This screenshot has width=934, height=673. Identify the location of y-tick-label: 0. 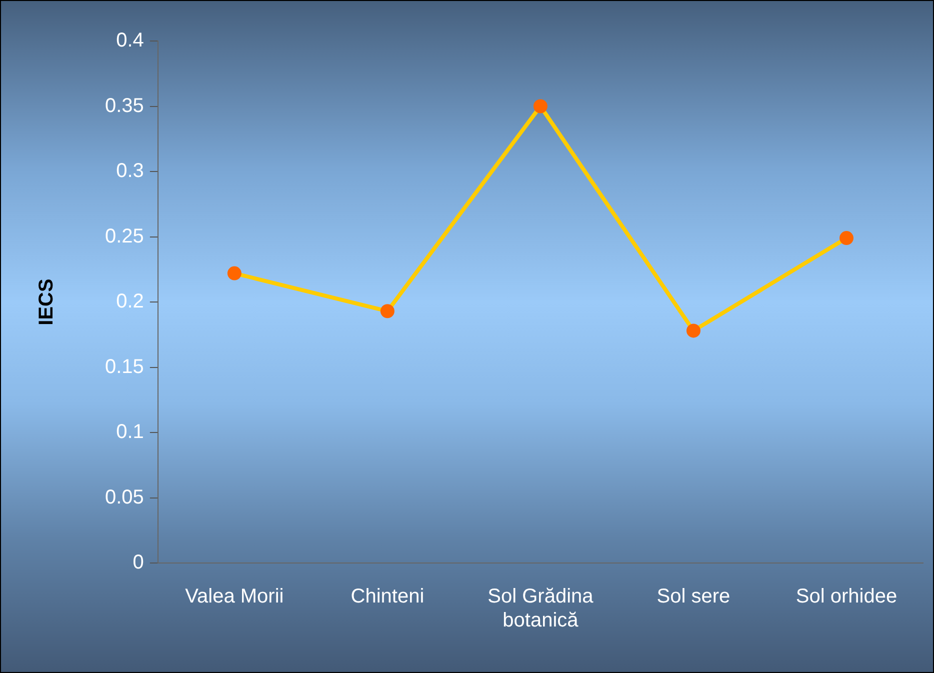
(138, 563).